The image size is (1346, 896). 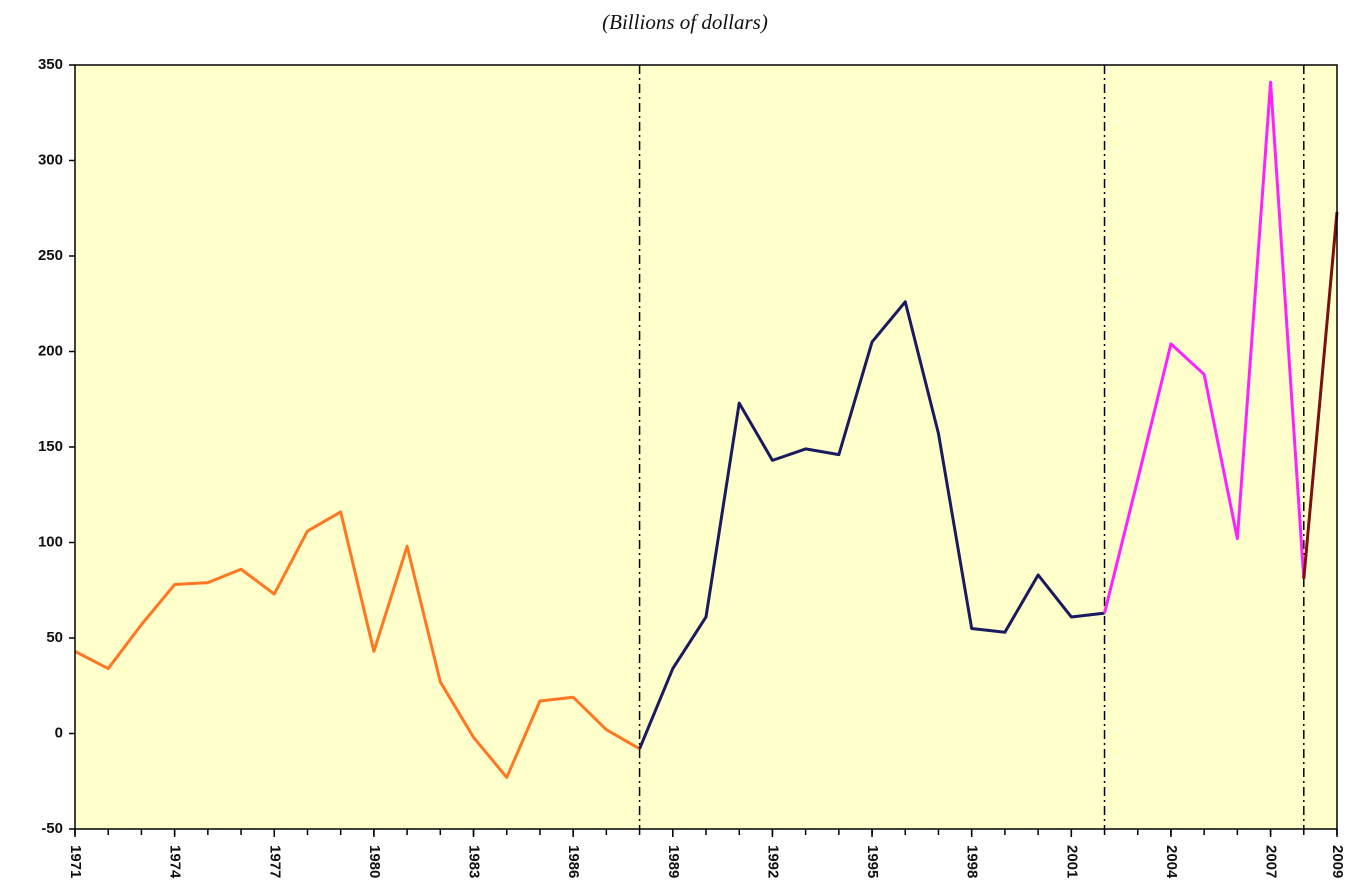 I want to click on y-tick-label: 150, so click(x=50, y=446).